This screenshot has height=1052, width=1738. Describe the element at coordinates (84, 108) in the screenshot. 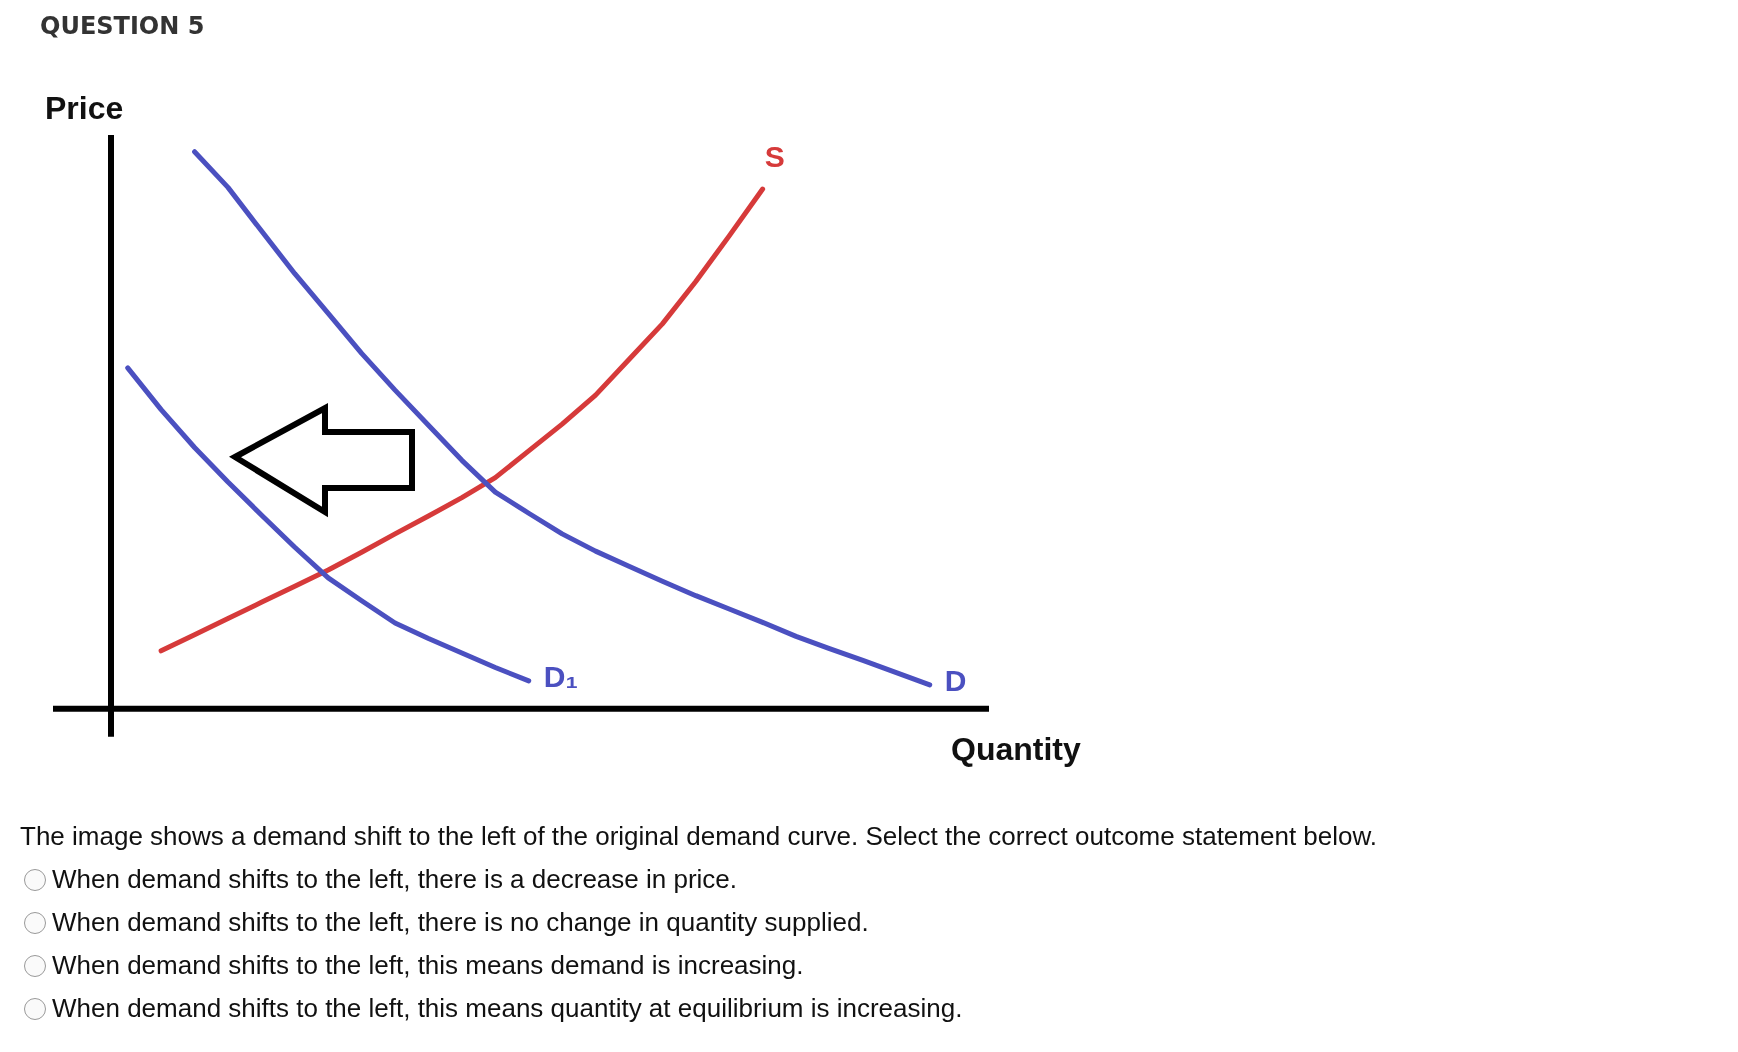

I see `y-axis-title: Price` at that location.